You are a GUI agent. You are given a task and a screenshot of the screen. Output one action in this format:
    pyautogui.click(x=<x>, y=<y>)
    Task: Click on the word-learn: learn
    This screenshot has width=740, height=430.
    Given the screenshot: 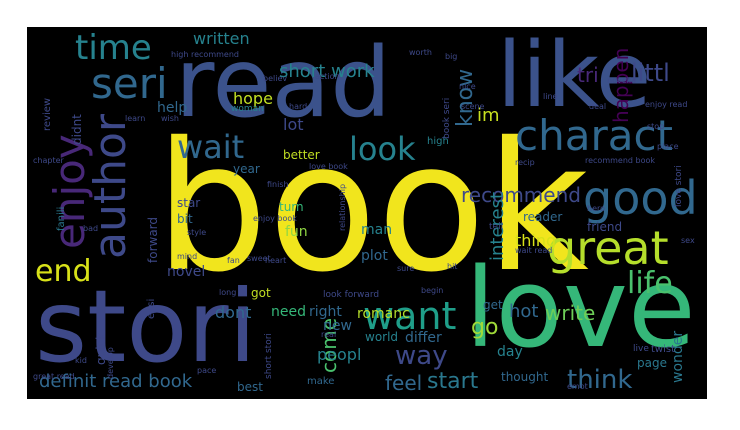 What is the action you would take?
    pyautogui.click(x=135, y=118)
    